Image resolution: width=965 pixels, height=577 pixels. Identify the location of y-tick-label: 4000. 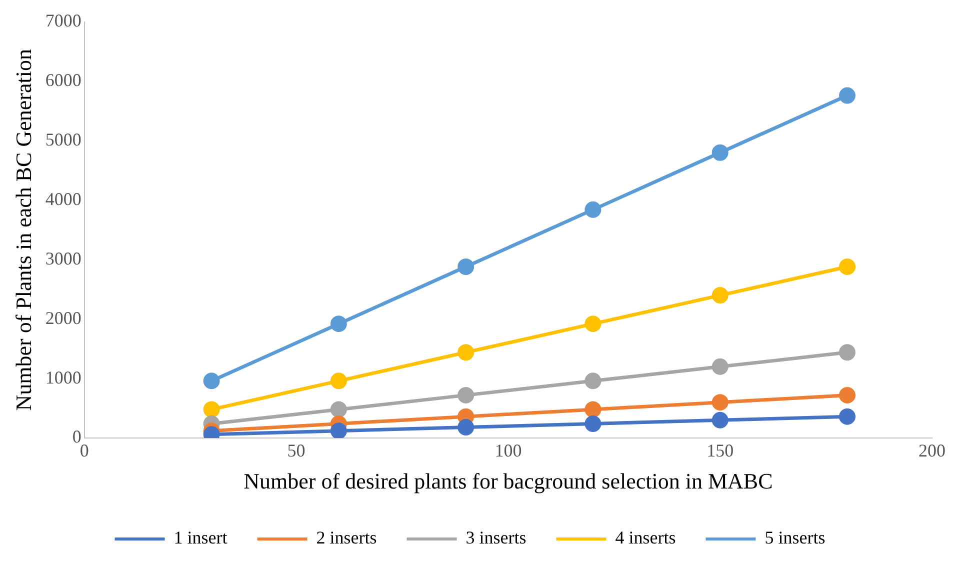
(63, 198).